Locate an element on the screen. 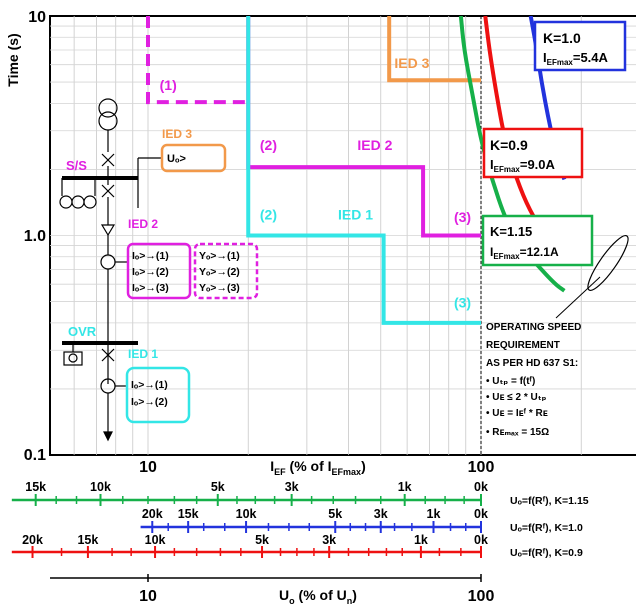 The height and width of the screenshot is (608, 636). x-tick-label: 100 is located at coordinates (481, 467).